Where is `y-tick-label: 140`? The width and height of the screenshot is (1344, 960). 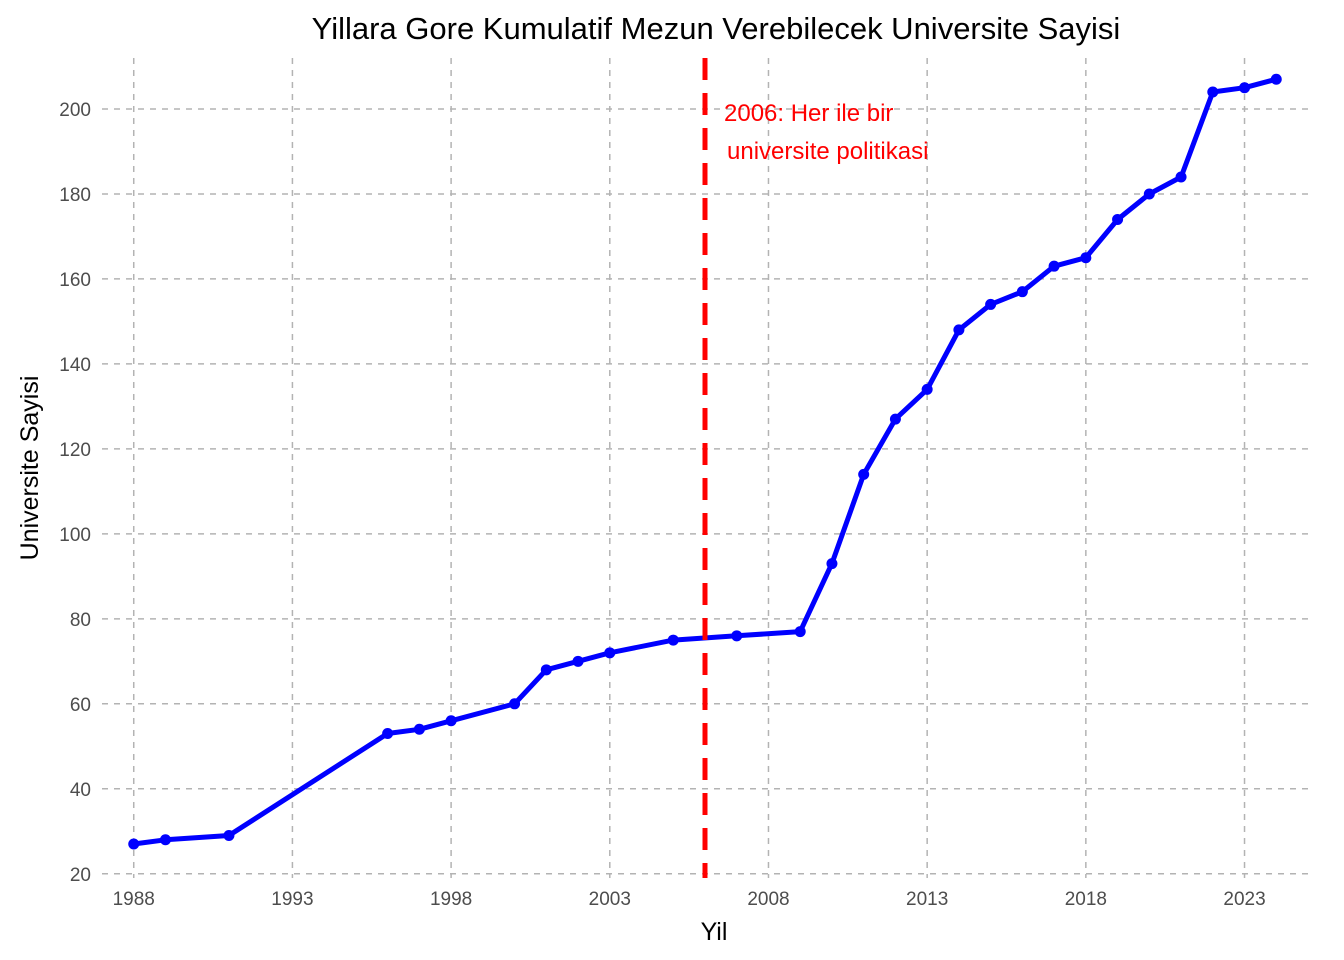 y-tick-label: 140 is located at coordinates (75, 365).